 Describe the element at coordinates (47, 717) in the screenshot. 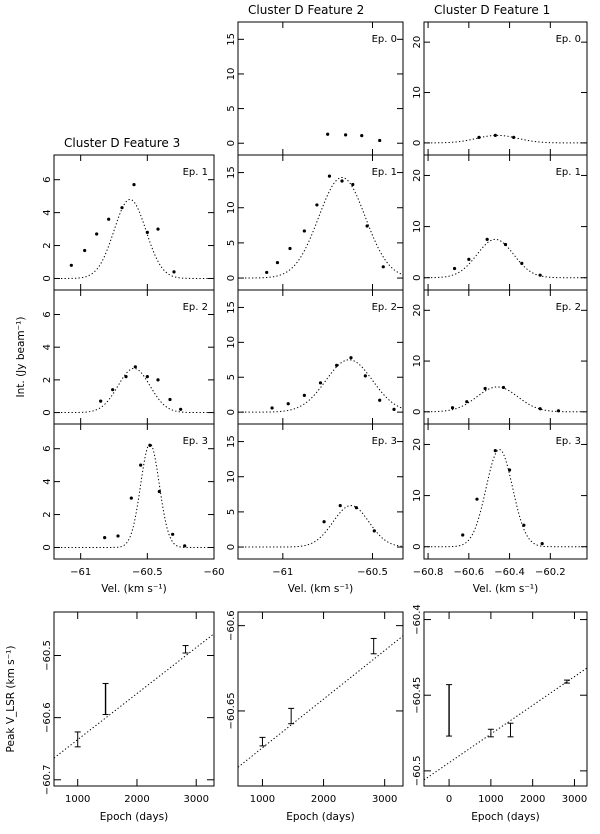

I see `y-tick-label: −60.6` at that location.